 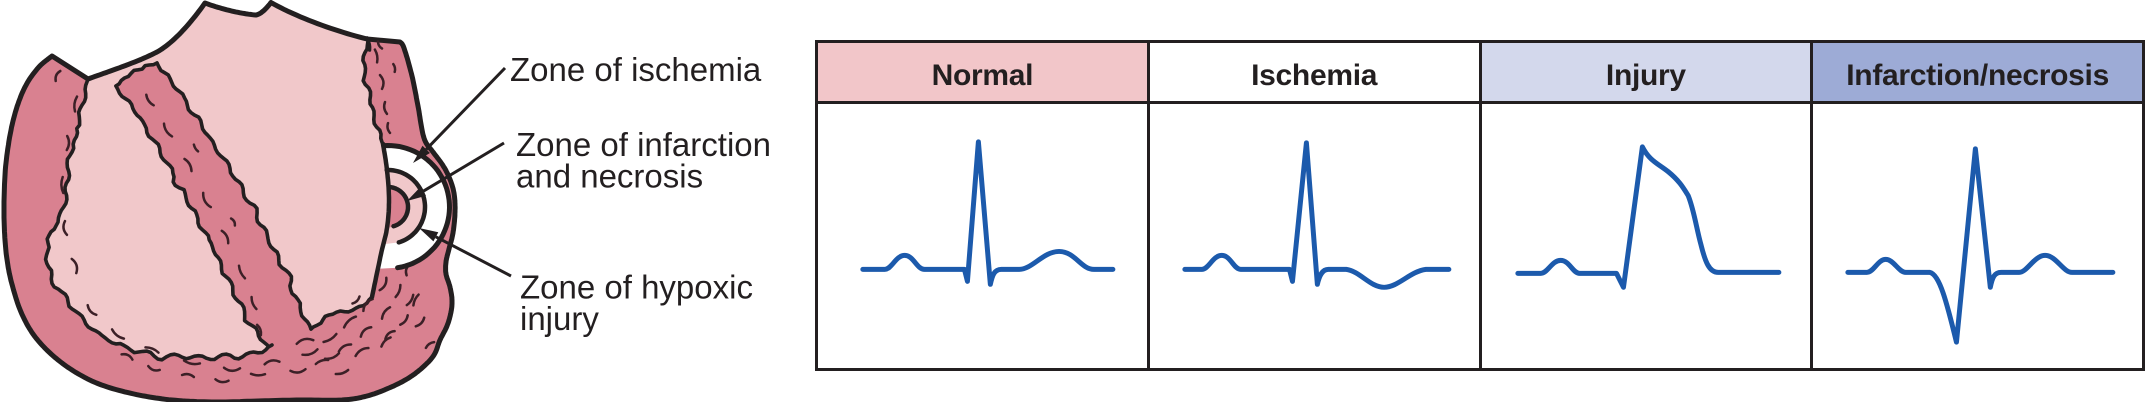 I want to click on svg-text: Zone of infarction, so click(x=643, y=144).